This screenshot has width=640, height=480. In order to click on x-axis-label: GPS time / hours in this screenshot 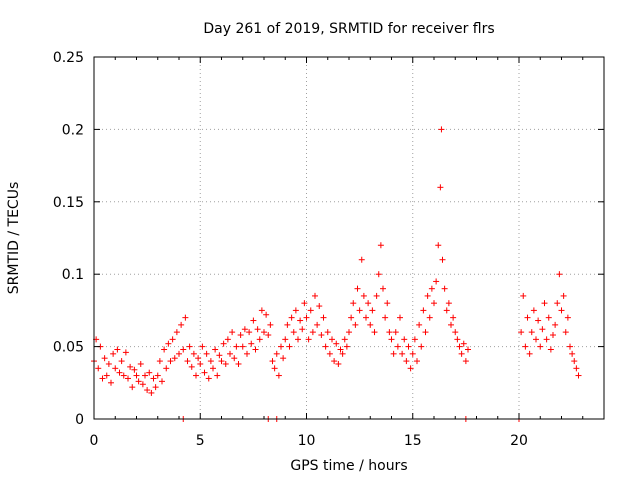, I will do `click(348, 466)`.